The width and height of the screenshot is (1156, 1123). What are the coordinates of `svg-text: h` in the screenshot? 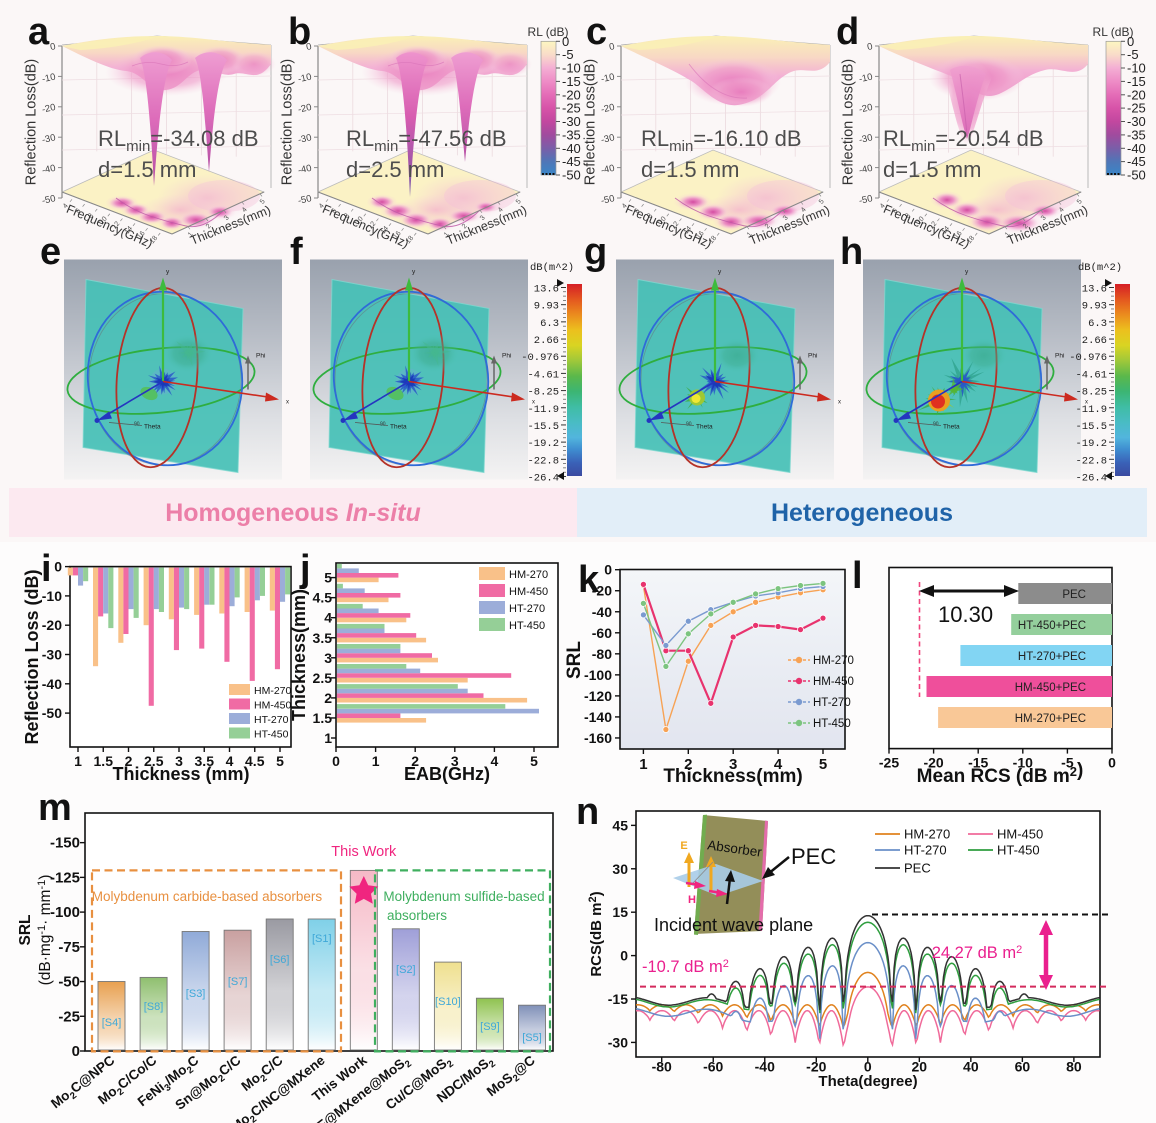 It's located at (851, 252).